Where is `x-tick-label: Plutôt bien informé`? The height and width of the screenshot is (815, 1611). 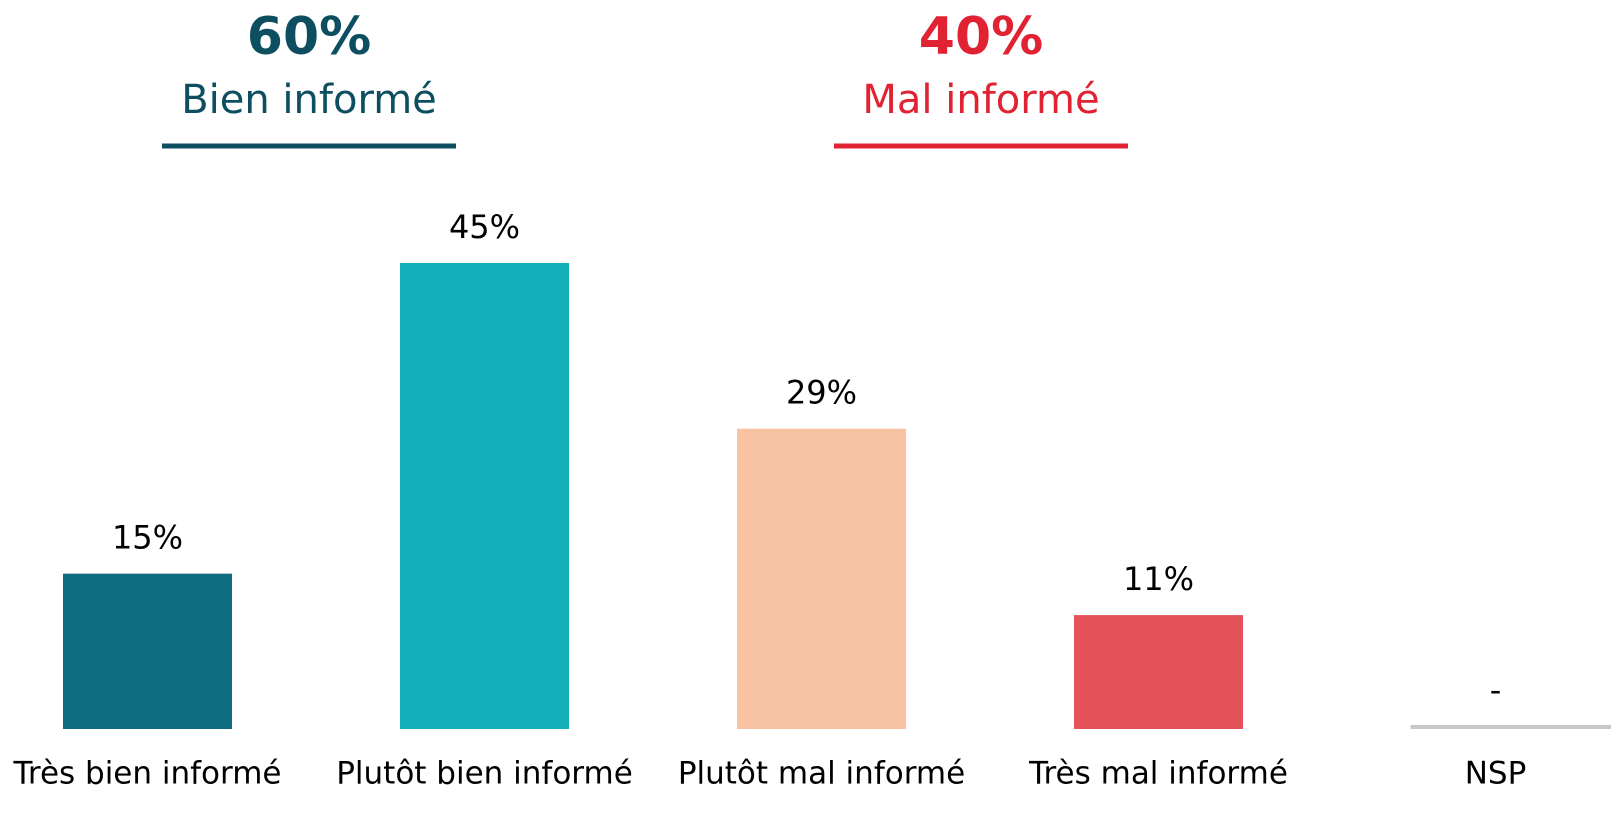 x-tick-label: Plutôt bien informé is located at coordinates (484, 774).